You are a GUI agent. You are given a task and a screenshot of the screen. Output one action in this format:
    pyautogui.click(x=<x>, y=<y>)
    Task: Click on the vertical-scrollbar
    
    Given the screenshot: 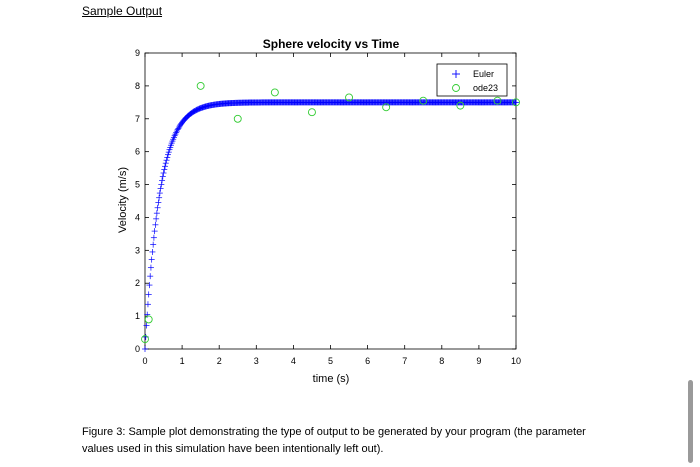 What is the action you would take?
    pyautogui.click(x=690, y=421)
    